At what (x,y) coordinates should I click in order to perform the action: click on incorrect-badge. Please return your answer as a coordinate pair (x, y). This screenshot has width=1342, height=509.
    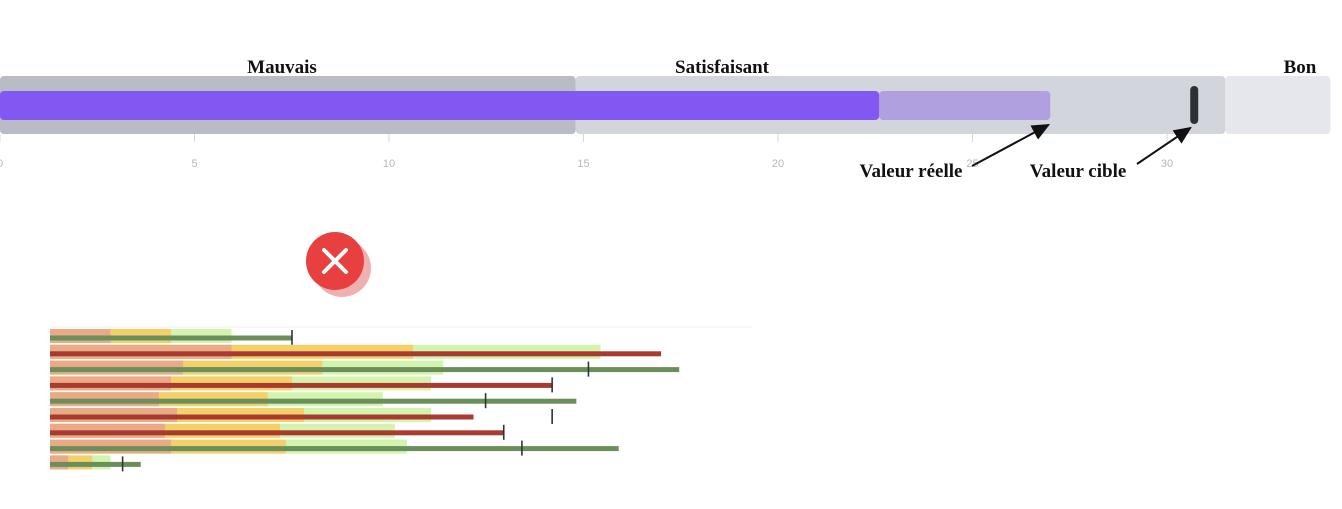
    Looking at the image, I should click on (338, 264).